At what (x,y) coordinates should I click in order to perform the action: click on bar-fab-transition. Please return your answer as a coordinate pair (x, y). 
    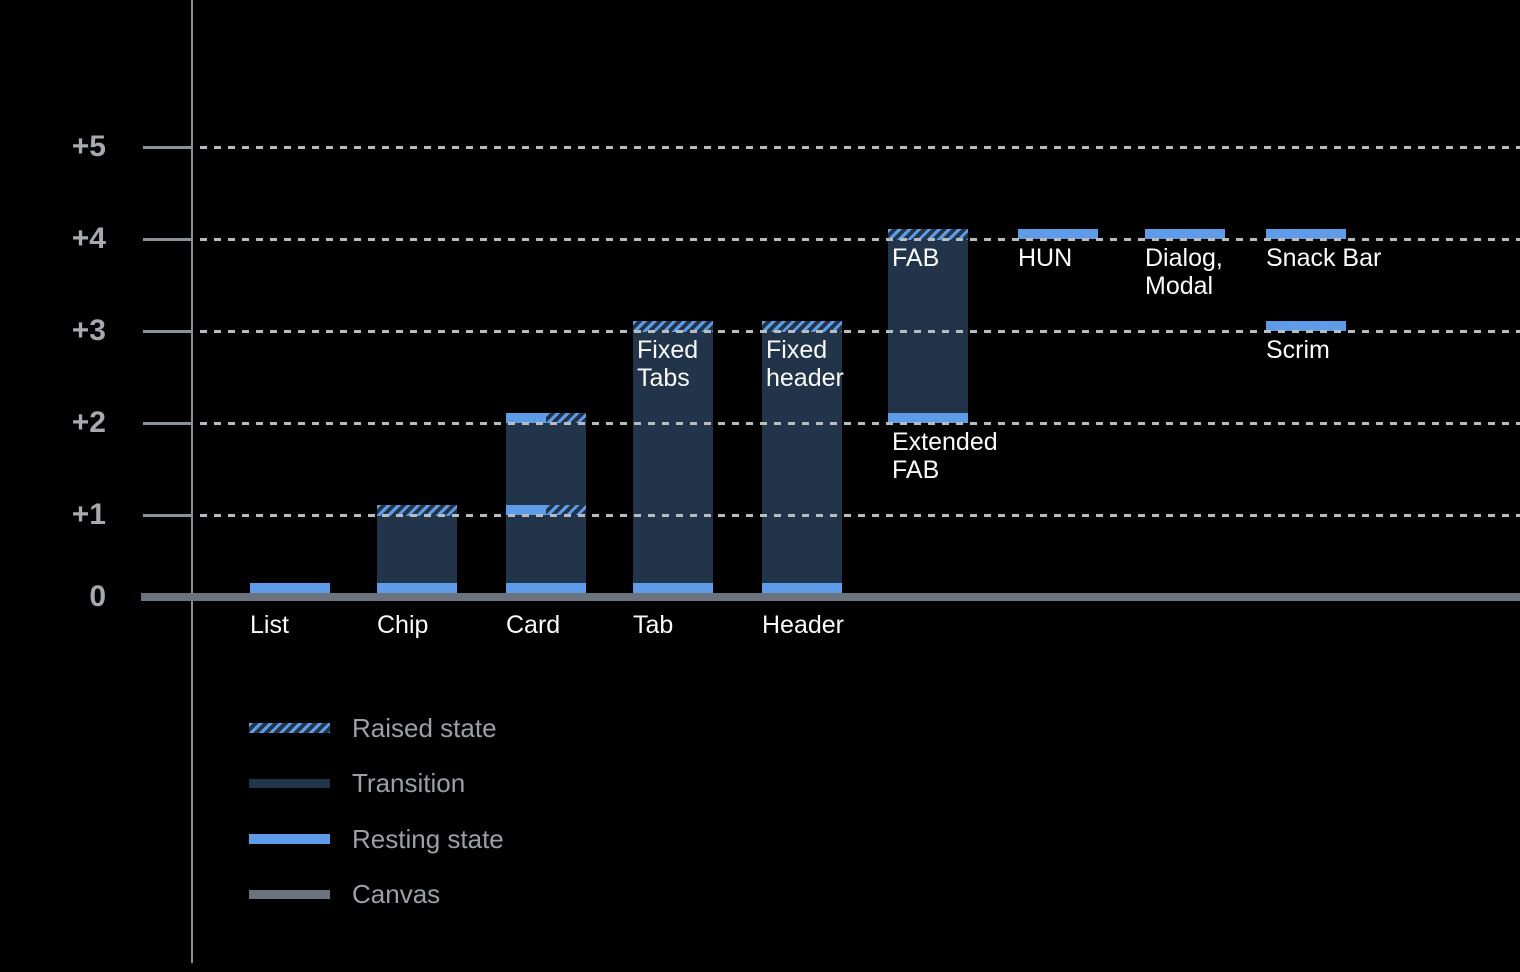
    Looking at the image, I should click on (928, 326).